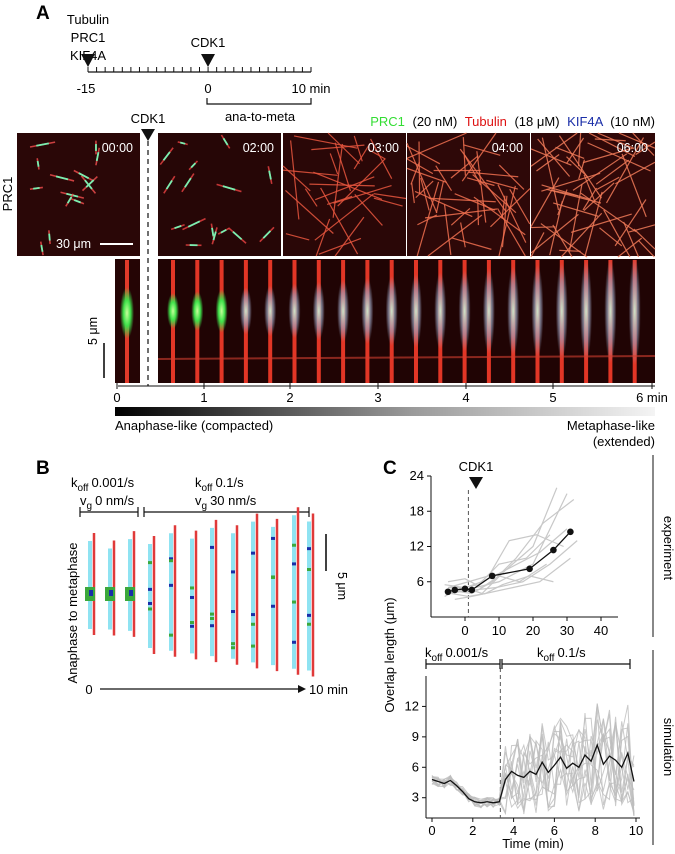 This screenshot has width=675, height=854. What do you see at coordinates (601, 630) in the screenshot?
I see `c1-xtick-label: 40` at bounding box center [601, 630].